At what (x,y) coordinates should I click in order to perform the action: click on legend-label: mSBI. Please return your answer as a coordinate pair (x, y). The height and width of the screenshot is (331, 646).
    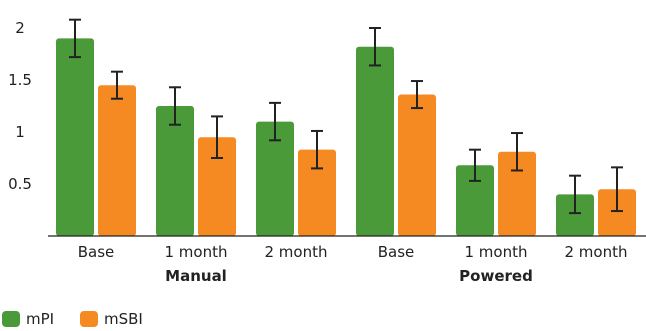
    Looking at the image, I should click on (123, 319).